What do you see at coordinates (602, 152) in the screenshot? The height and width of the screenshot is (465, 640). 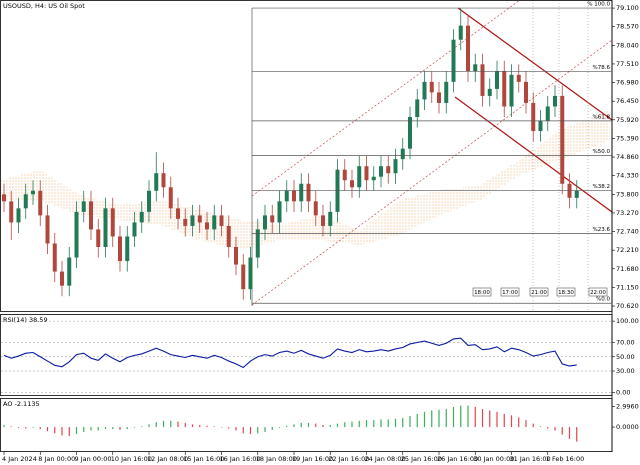 I see `fib-label: %50.0` at bounding box center [602, 152].